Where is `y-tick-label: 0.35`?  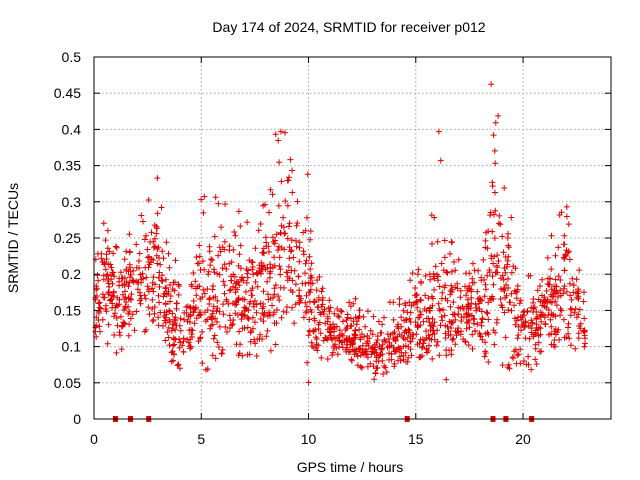
y-tick-label: 0.35 is located at coordinates (67, 166).